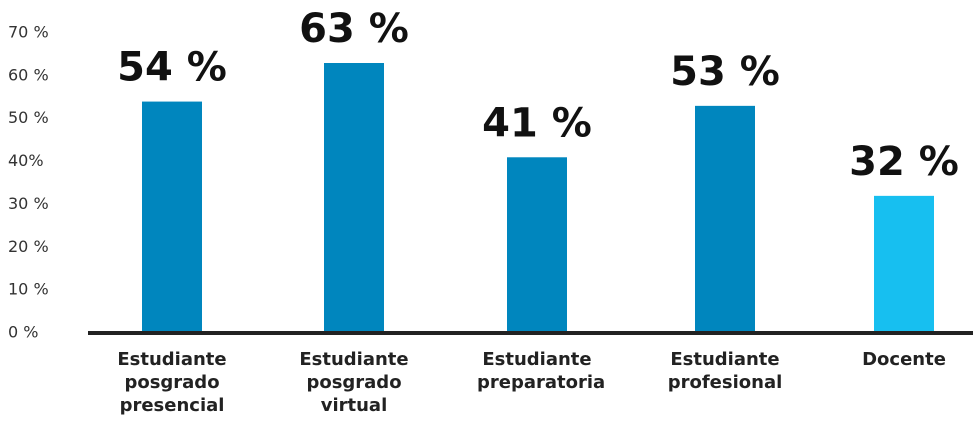 The width and height of the screenshot is (973, 423). I want to click on value-label: 41 %, so click(537, 123).